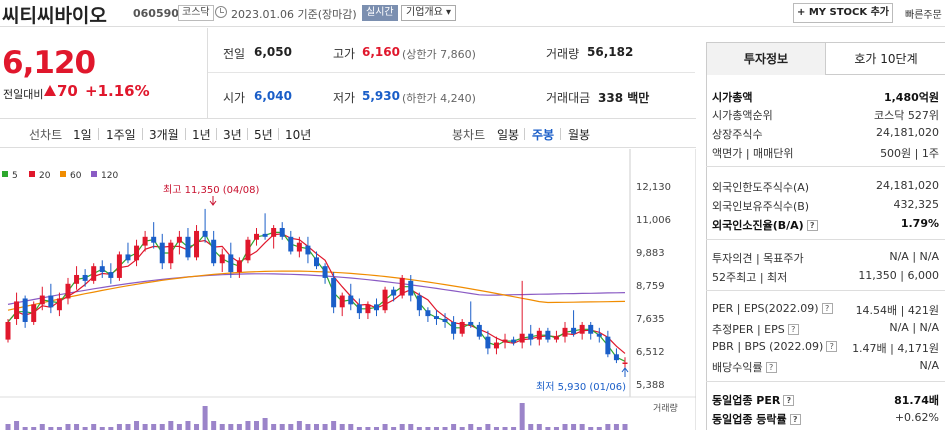 The width and height of the screenshot is (945, 430). Describe the element at coordinates (67, 91) in the screenshot. I see `price-change: 70` at that location.